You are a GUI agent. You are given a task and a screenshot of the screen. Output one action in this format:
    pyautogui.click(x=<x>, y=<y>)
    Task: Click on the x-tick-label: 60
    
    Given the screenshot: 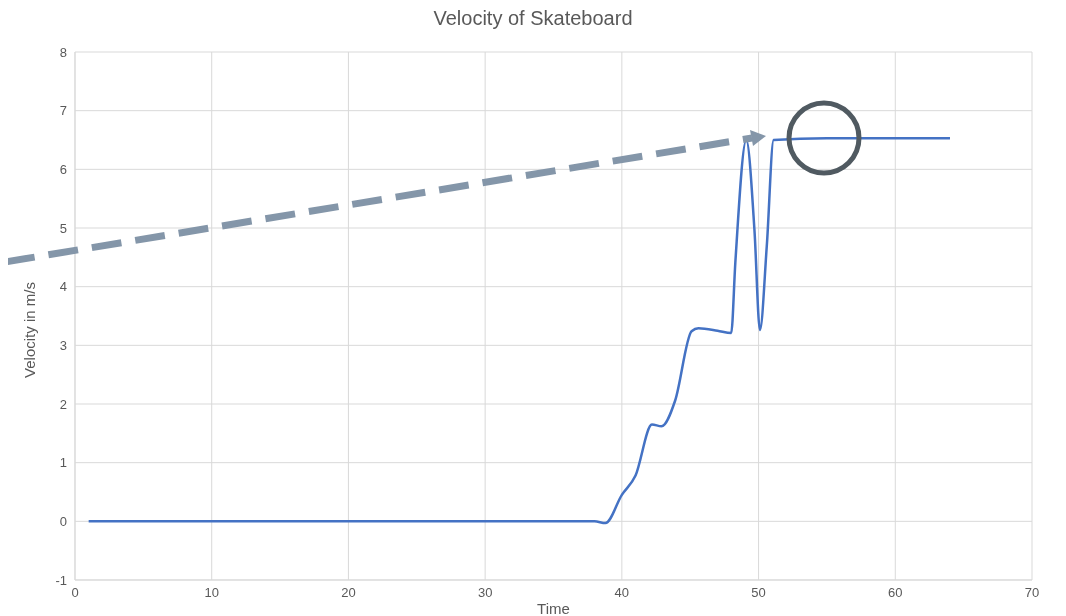 What is the action you would take?
    pyautogui.click(x=895, y=593)
    